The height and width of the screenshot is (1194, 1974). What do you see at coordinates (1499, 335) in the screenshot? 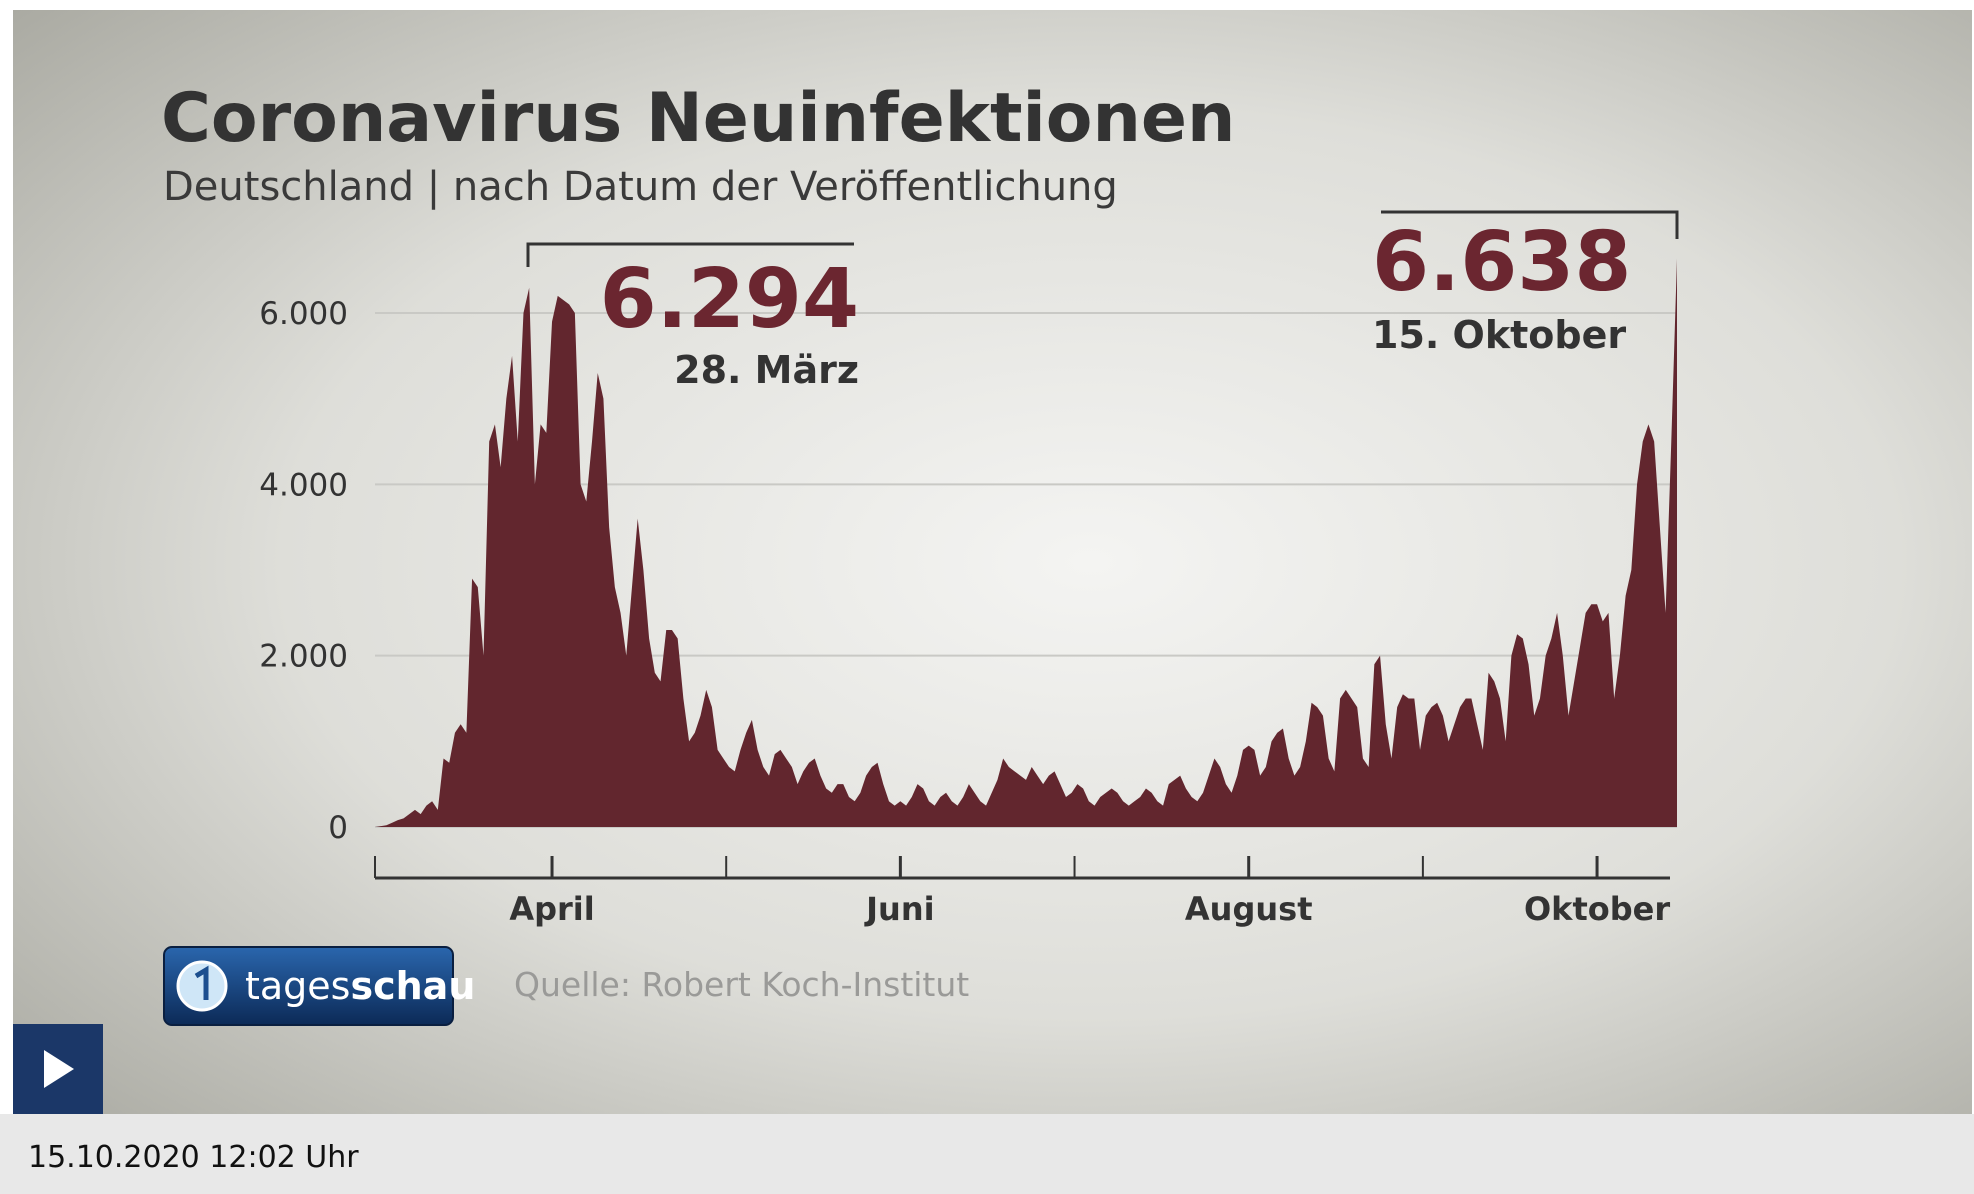
I see `annotation-date: 15. Oktober` at bounding box center [1499, 335].